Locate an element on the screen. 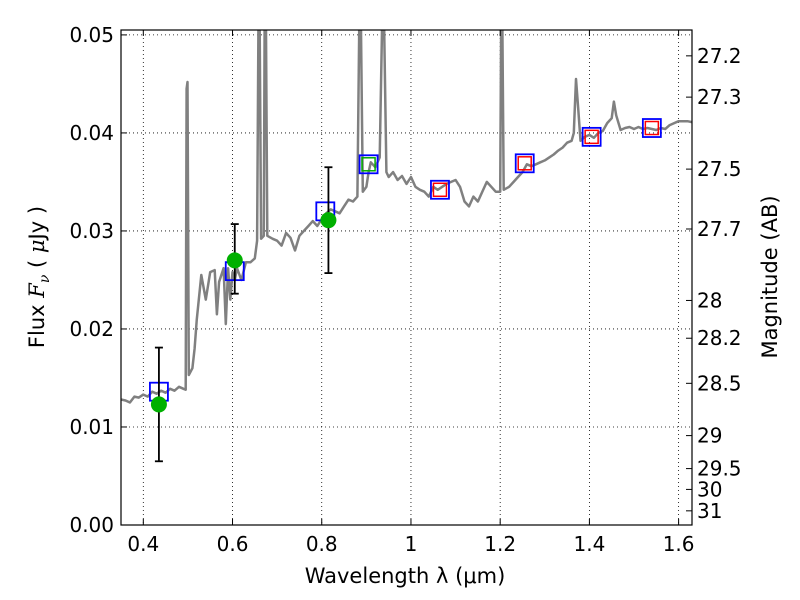  y-axis-label-unit: Jy ) is located at coordinates (37, 224).